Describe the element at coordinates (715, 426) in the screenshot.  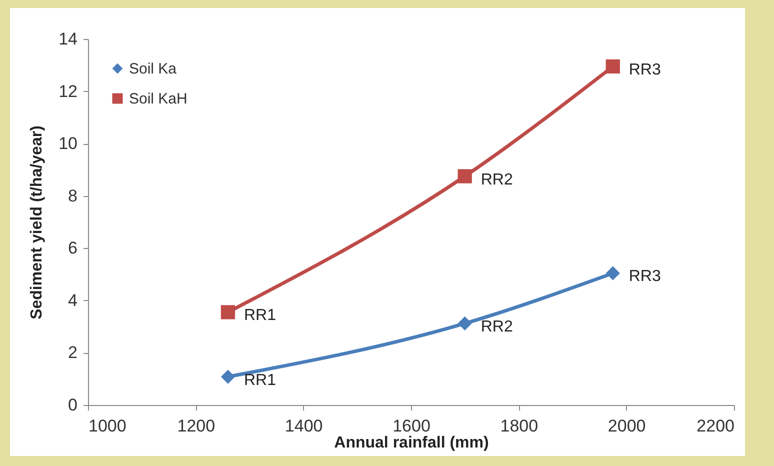
I see `x-tick-label: 2200` at that location.